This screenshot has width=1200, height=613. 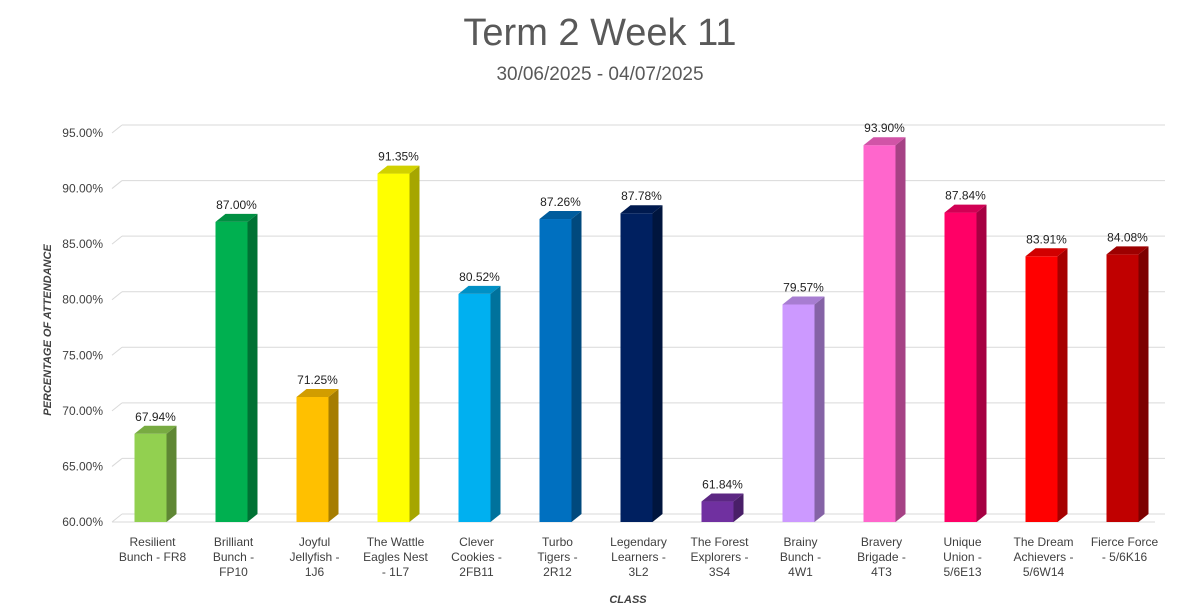 I want to click on category-label-line: Bravery, so click(x=881, y=542).